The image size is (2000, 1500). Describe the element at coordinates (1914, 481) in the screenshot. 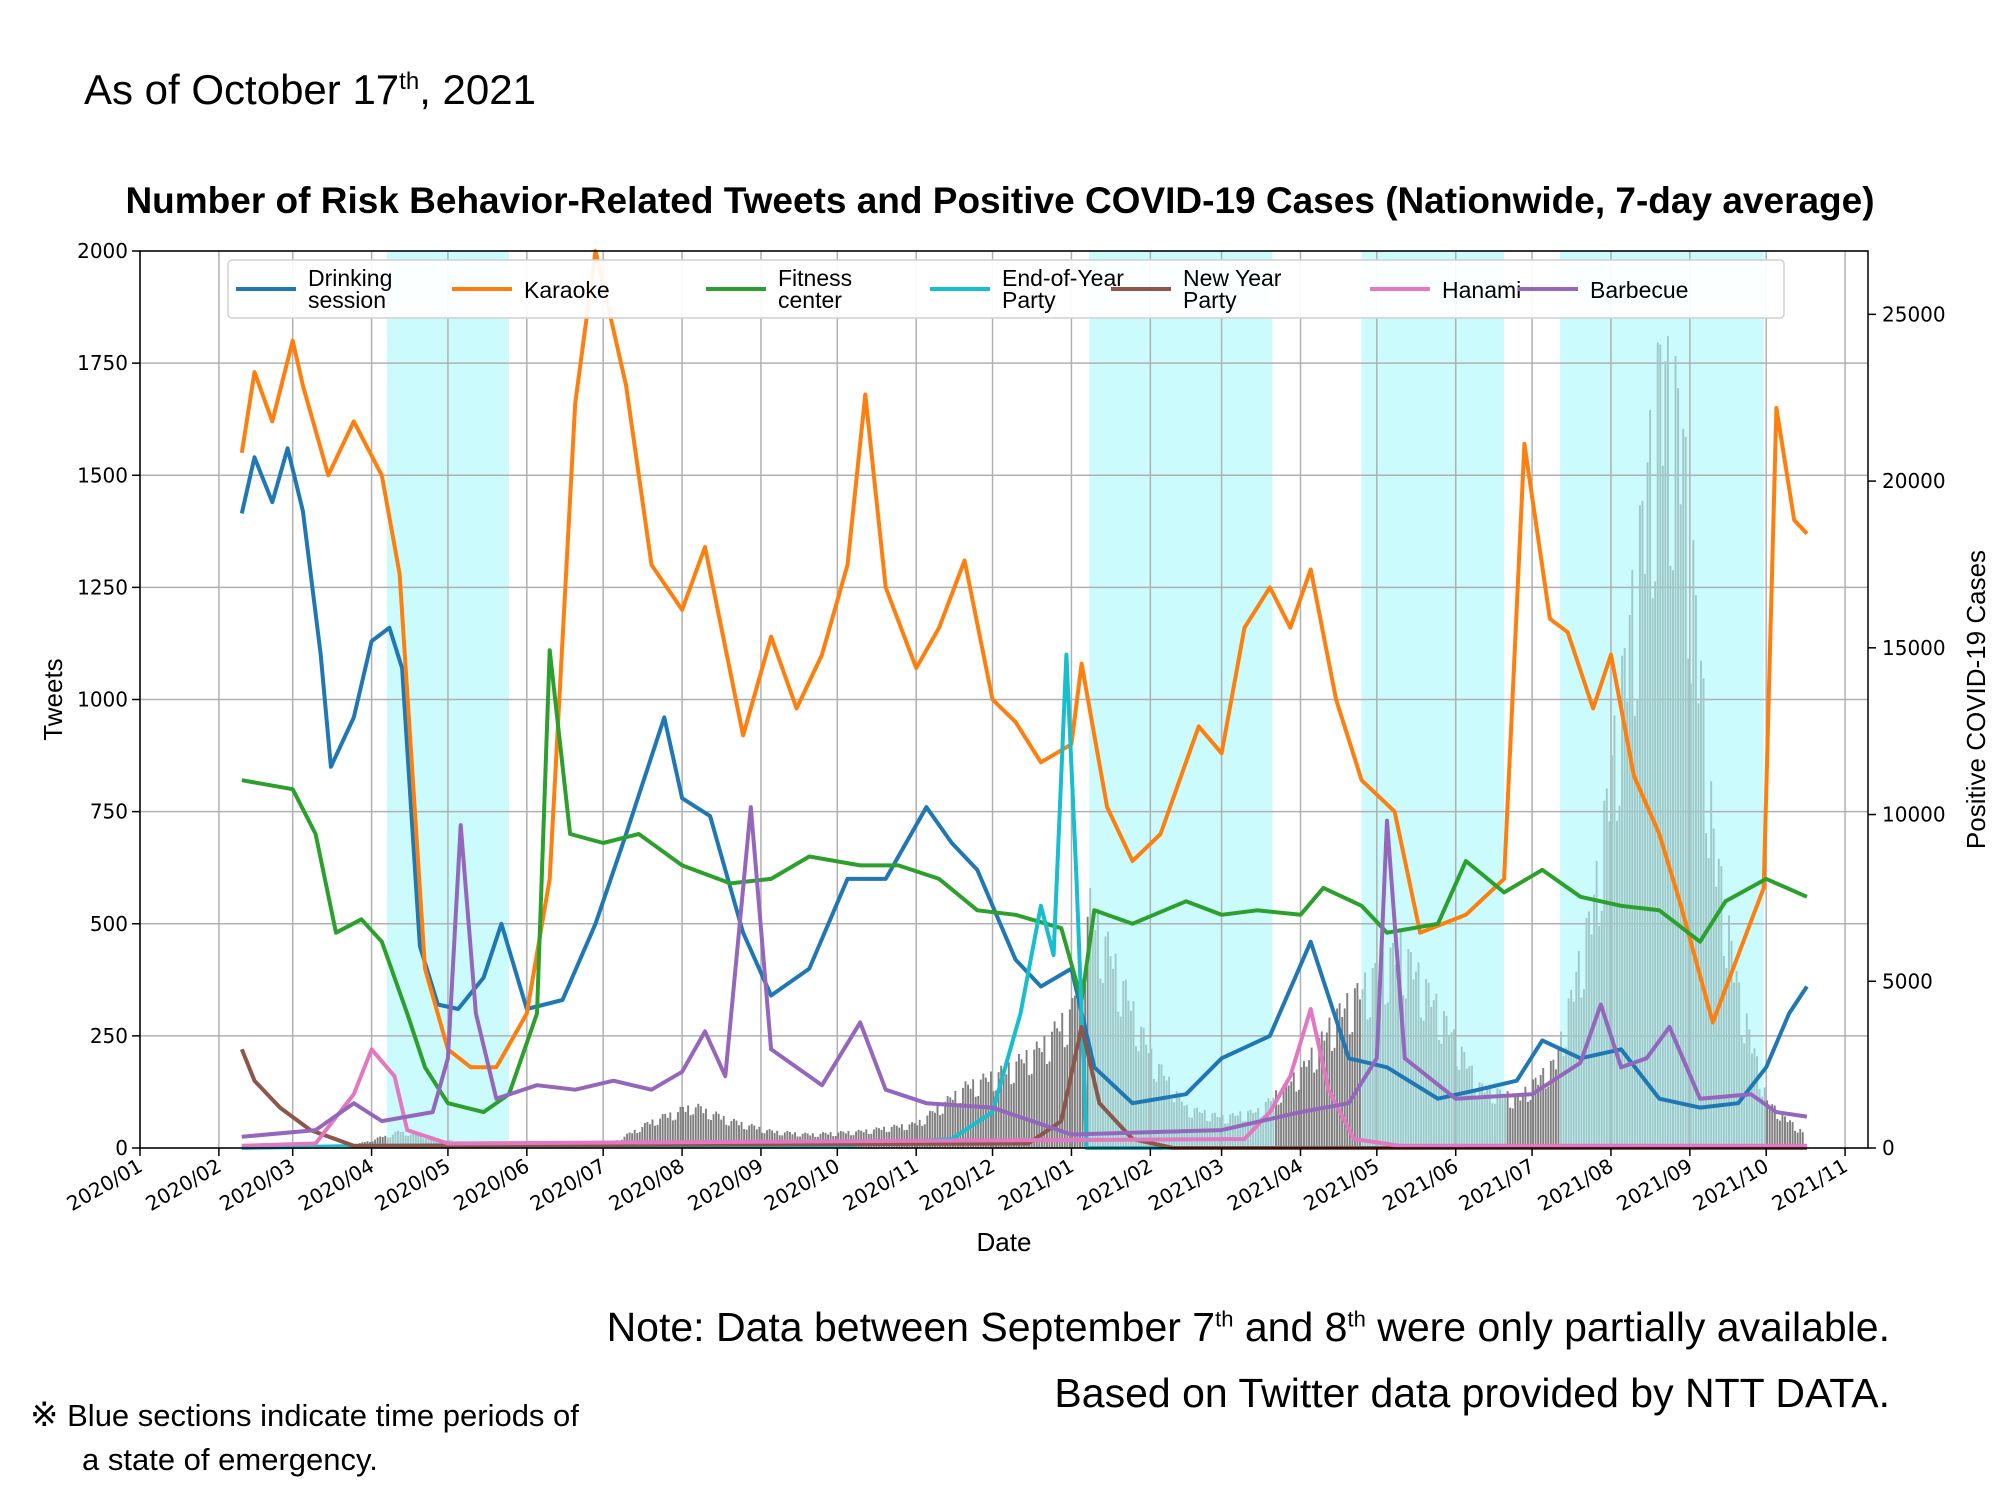

I see `tick-label-right: 20000` at that location.